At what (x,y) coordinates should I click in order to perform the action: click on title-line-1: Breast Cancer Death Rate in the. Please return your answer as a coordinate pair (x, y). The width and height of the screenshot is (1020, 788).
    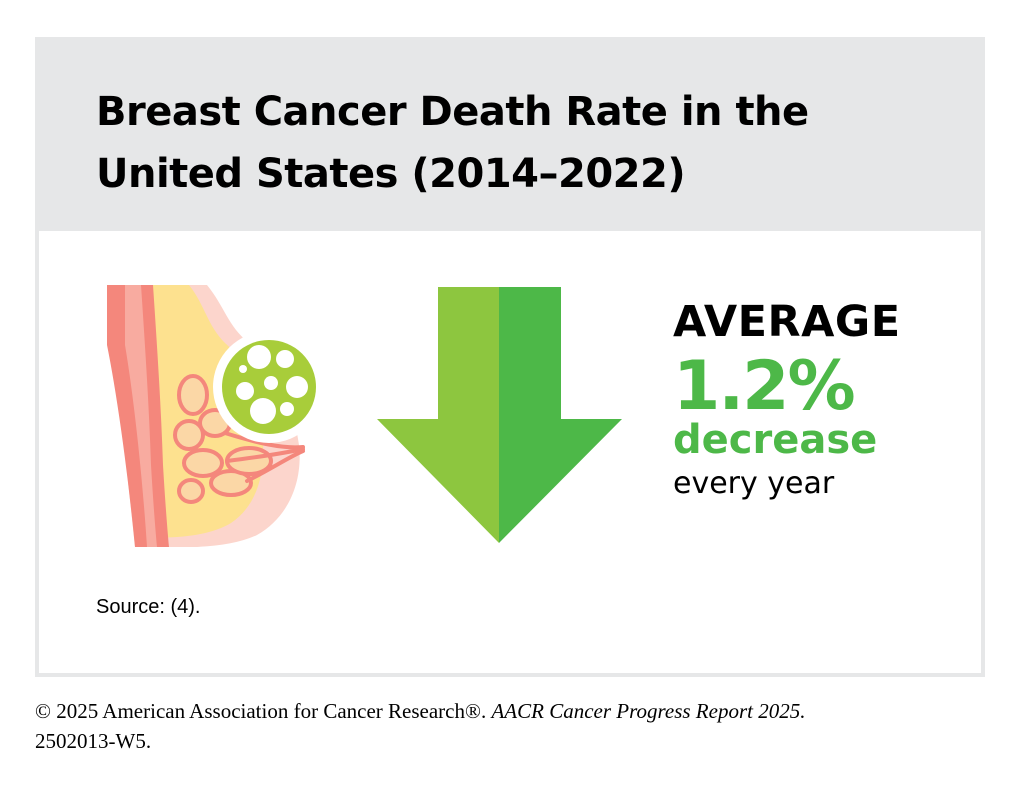
    Looking at the image, I should click on (452, 112).